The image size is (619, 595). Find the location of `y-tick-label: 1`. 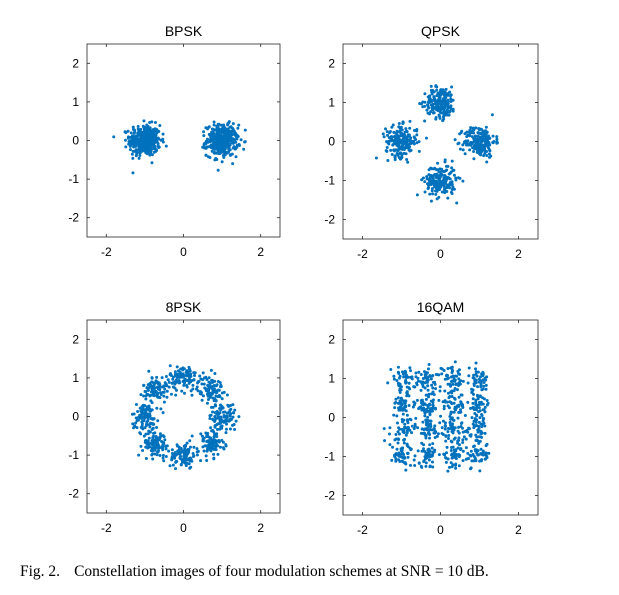

y-tick-label: 1 is located at coordinates (331, 379).